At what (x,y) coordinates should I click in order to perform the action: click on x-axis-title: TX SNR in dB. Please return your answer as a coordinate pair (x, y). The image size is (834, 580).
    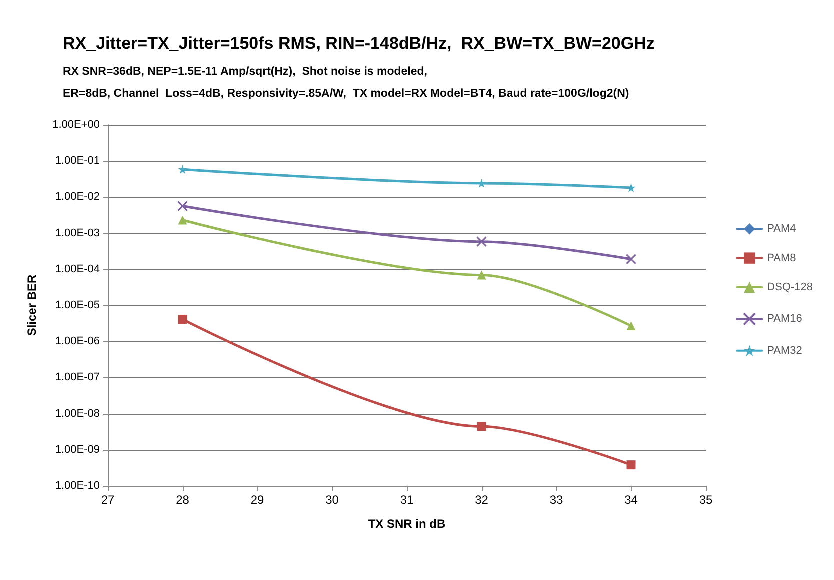
    Looking at the image, I should click on (407, 524).